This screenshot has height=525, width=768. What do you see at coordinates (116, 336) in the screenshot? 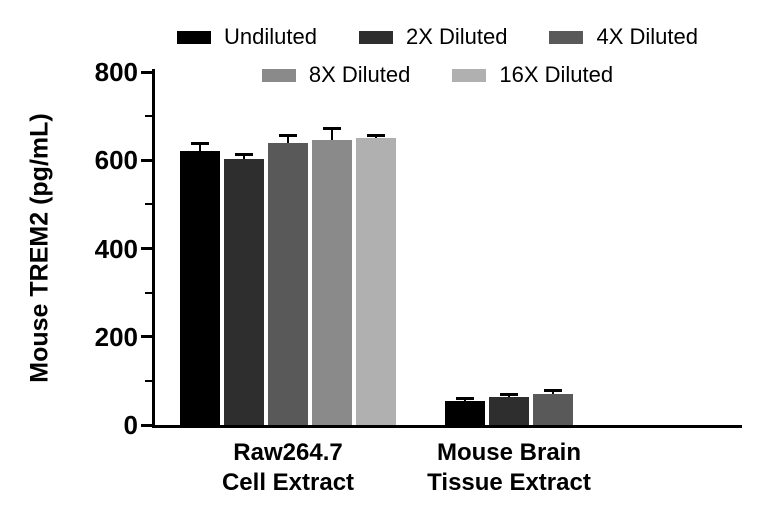
I see `y-tick-label: 200` at bounding box center [116, 336].